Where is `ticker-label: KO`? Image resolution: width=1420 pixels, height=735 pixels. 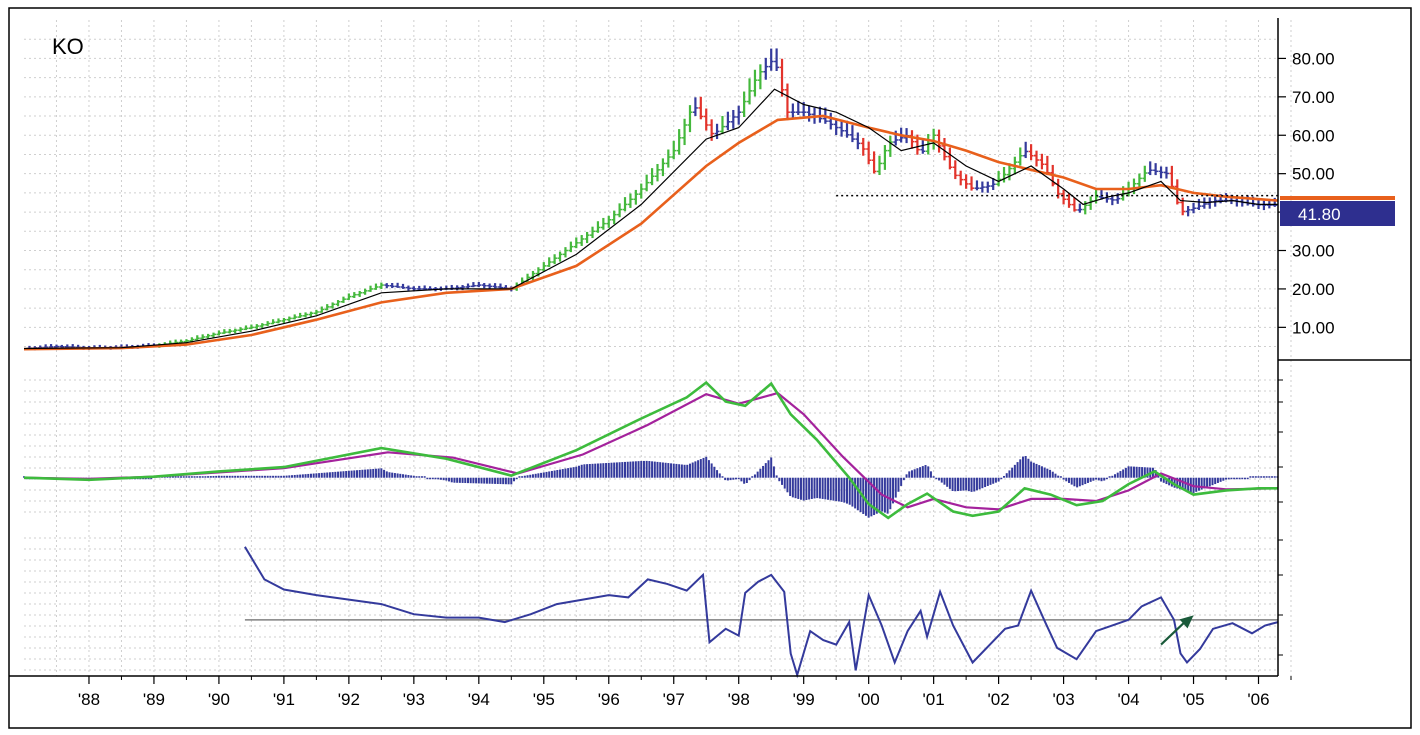 ticker-label: KO is located at coordinates (68, 46).